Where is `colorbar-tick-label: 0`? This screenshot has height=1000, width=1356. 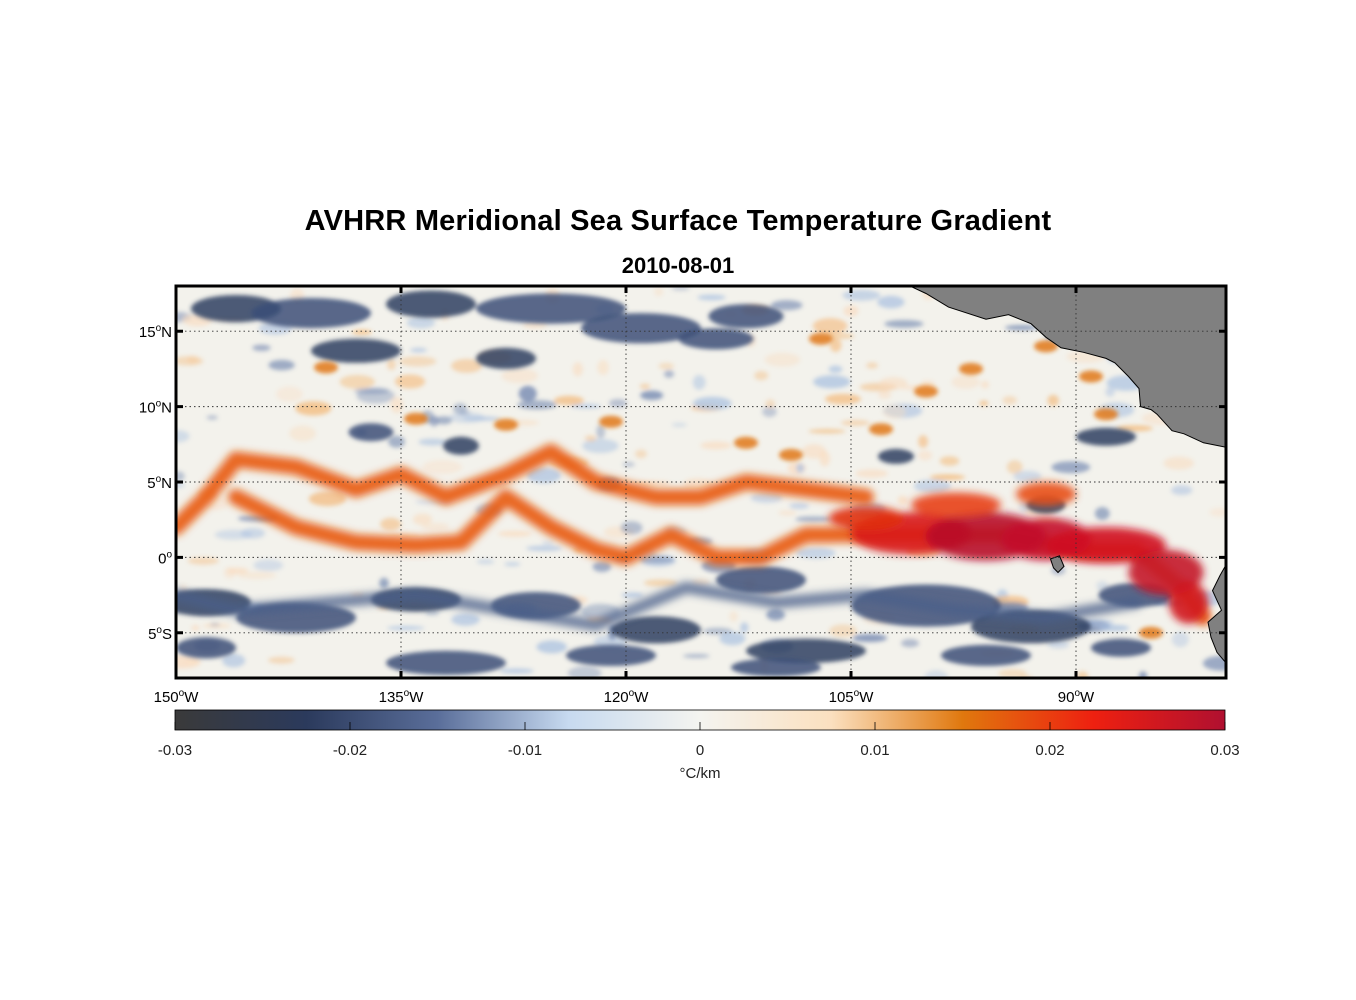 colorbar-tick-label: 0 is located at coordinates (700, 750).